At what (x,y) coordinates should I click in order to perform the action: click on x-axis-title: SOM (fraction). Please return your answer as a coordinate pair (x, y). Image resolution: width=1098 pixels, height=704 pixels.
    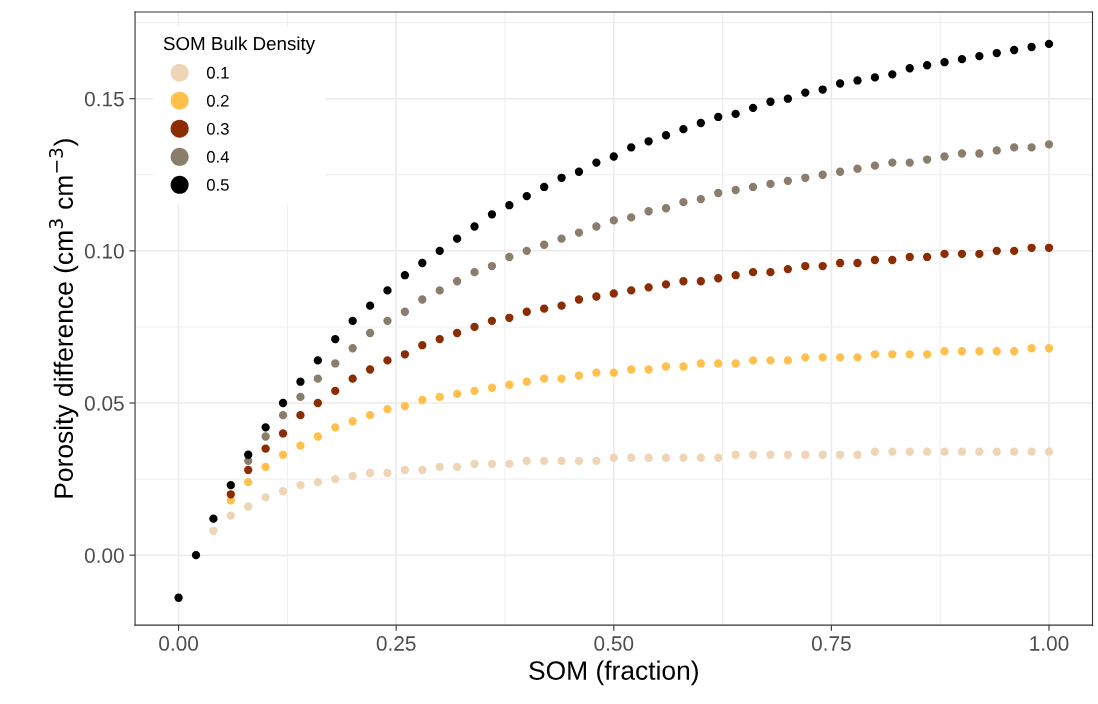
    Looking at the image, I should click on (613, 673).